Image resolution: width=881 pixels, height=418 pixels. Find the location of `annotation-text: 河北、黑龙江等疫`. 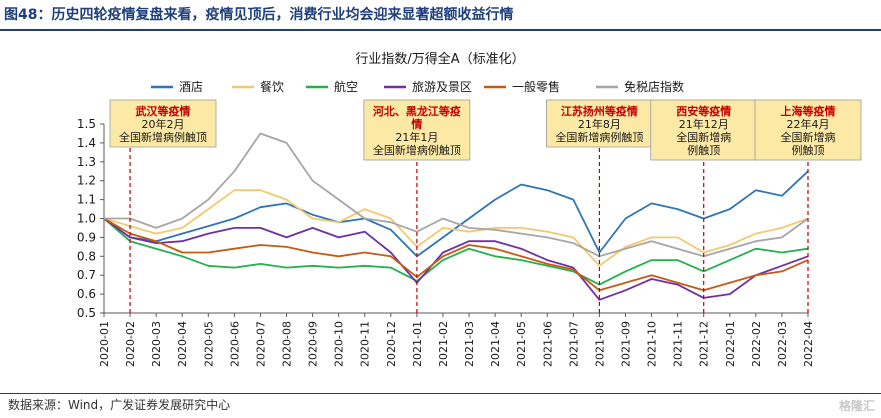

annotation-text: 河北、黑龙江等疫 is located at coordinates (417, 111).